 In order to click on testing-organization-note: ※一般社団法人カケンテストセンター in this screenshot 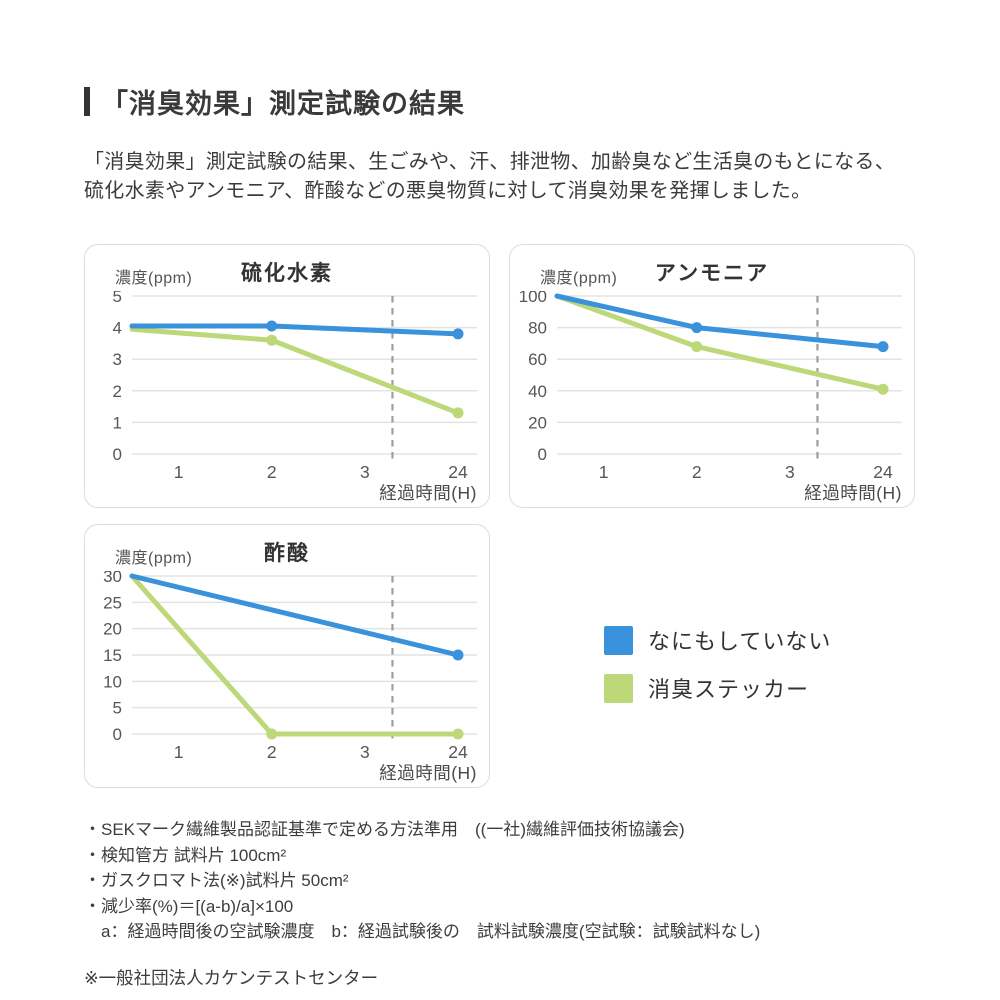, I will do `click(231, 977)`.